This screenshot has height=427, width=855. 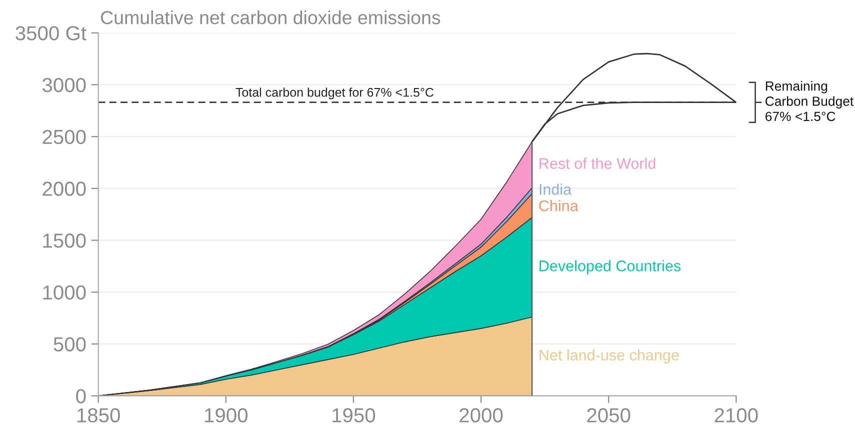 What do you see at coordinates (64, 137) in the screenshot?
I see `y-tick-label: 2500` at bounding box center [64, 137].